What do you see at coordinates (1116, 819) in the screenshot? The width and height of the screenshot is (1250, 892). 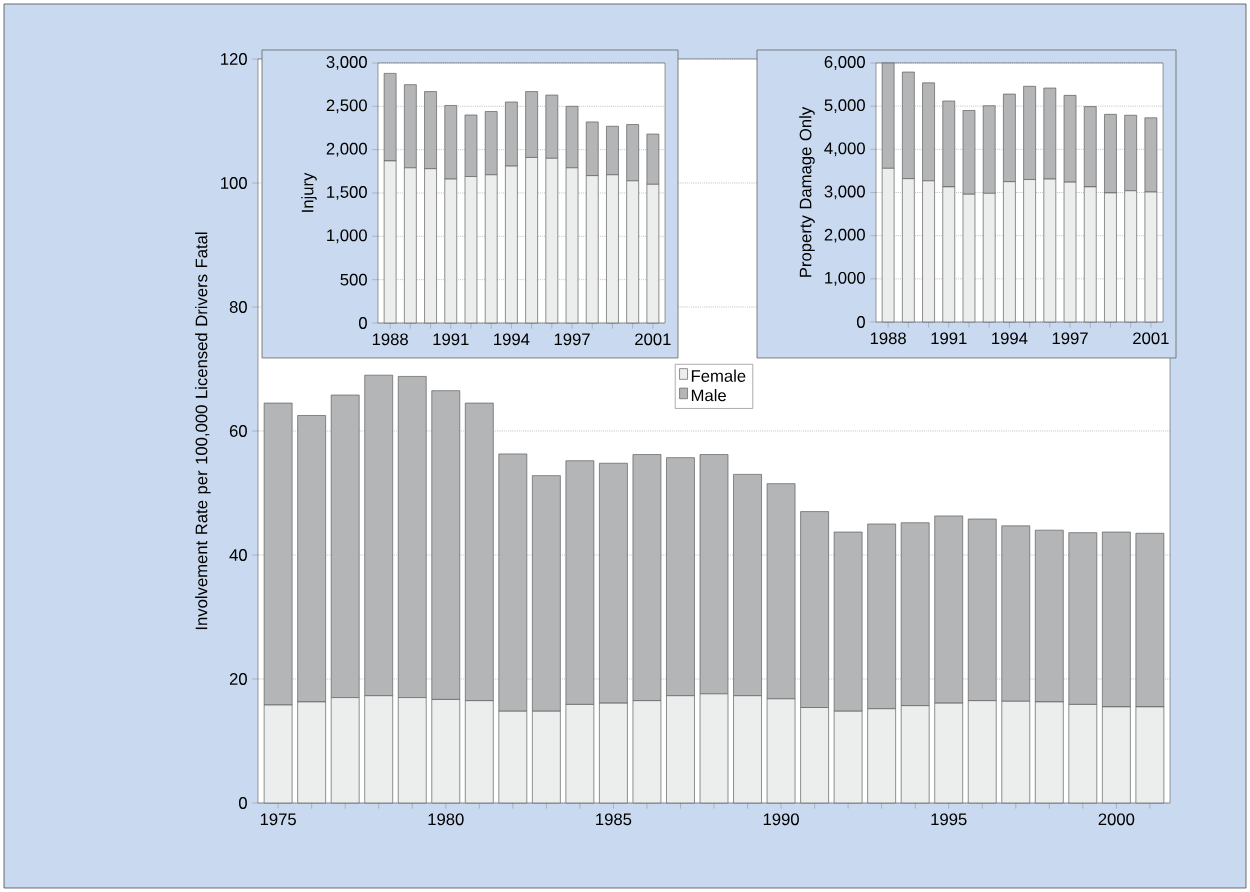 I see `x-tick-label: 2000` at bounding box center [1116, 819].